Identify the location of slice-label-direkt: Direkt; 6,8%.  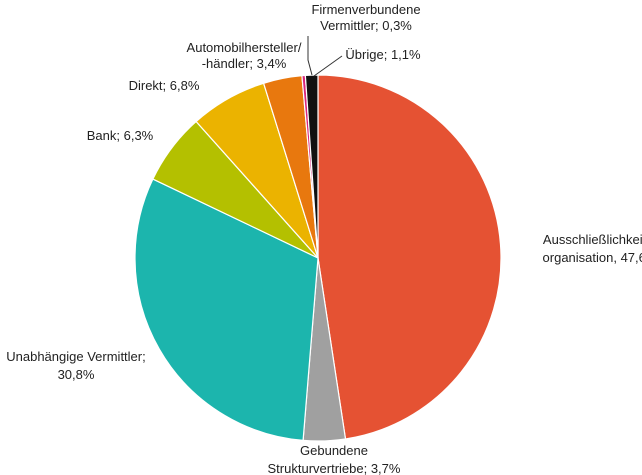
(164, 85).